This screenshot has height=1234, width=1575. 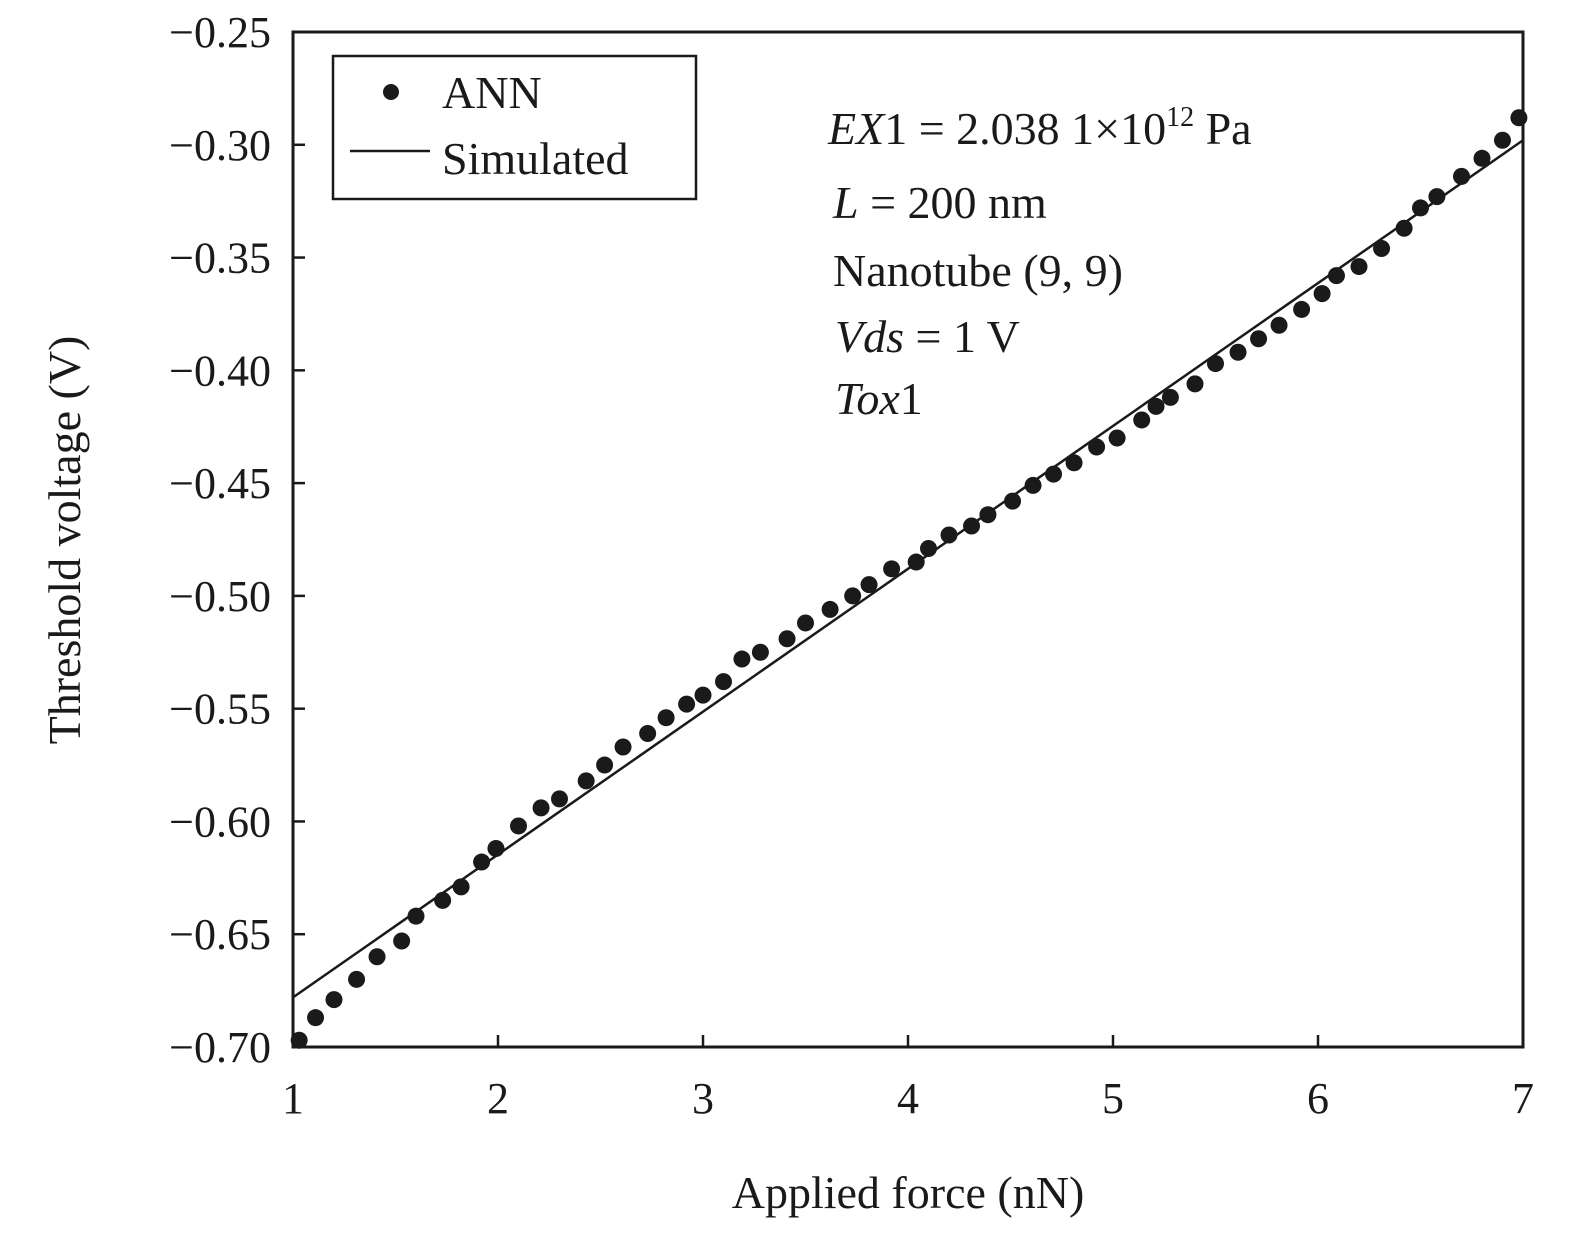 What do you see at coordinates (908, 1098) in the screenshot?
I see `x-tick-label: 4` at bounding box center [908, 1098].